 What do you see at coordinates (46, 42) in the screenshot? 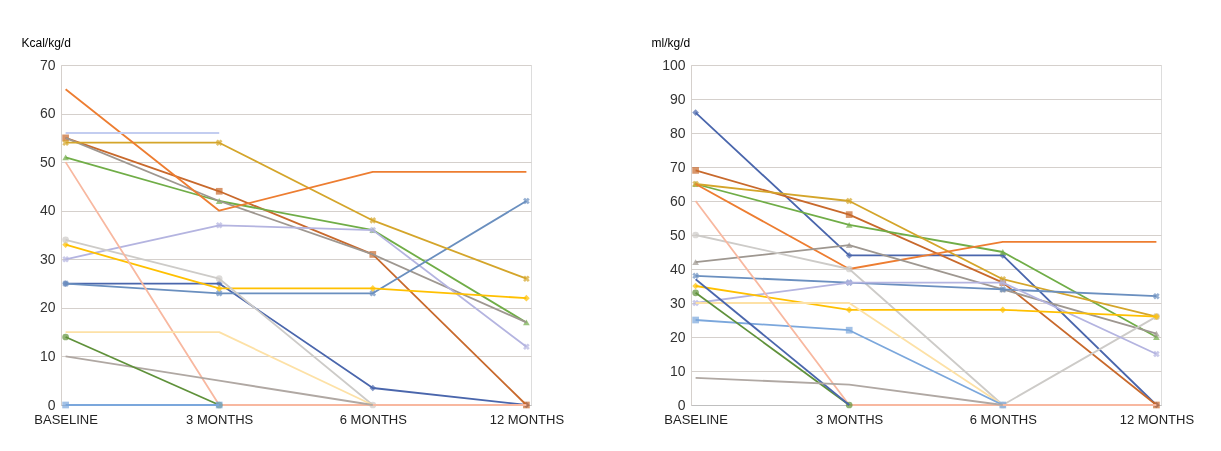
I see `y-axis-title: Kcal/kg/d` at bounding box center [46, 42].